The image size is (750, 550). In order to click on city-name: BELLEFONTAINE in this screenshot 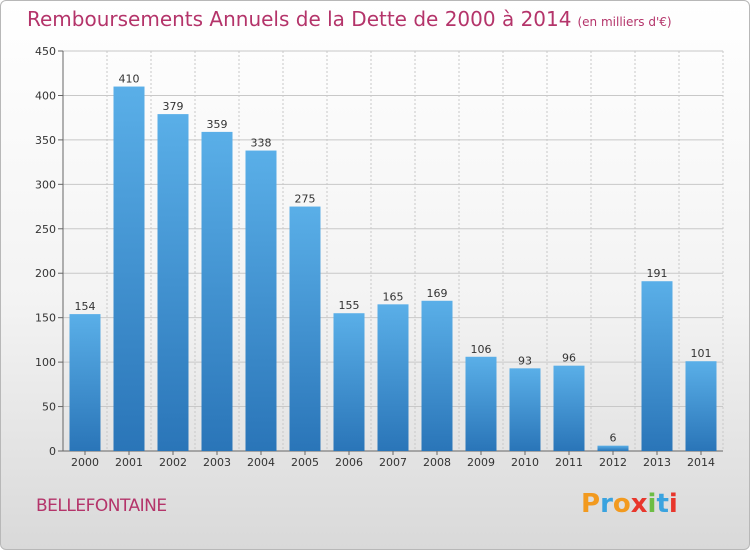, I will do `click(101, 506)`.